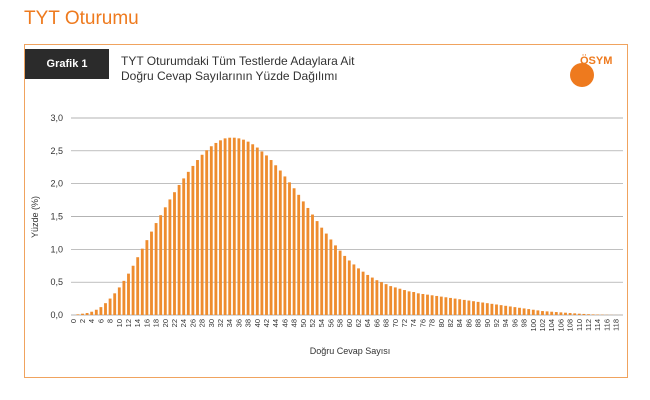 This screenshot has height=400, width=650. Describe the element at coordinates (110, 321) in the screenshot. I see `x-tick-label: 8` at that location.